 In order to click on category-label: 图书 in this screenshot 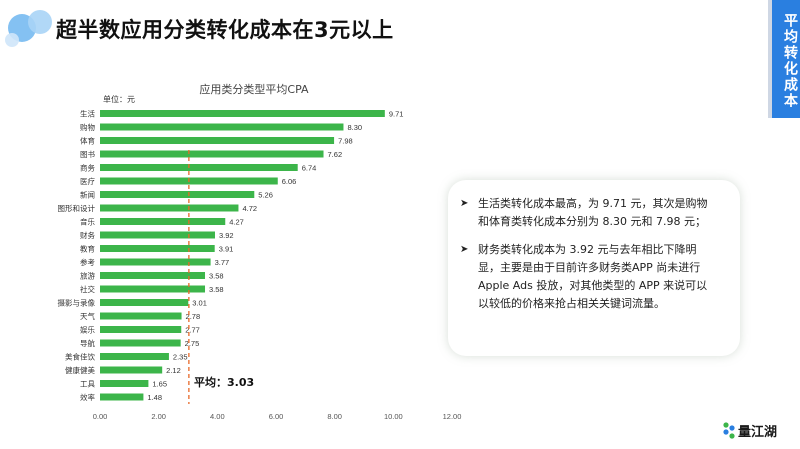, I will do `click(87, 154)`.